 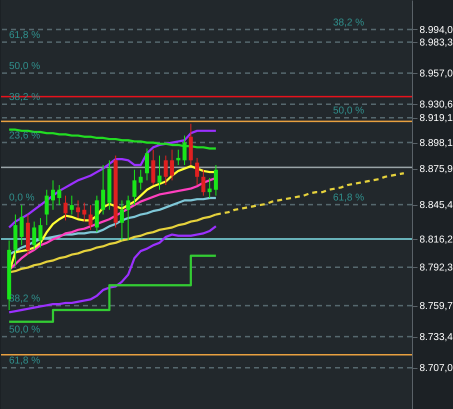 What do you see at coordinates (436, 105) in the screenshot?
I see `y-tick-label: 8.930,6` at bounding box center [436, 105].